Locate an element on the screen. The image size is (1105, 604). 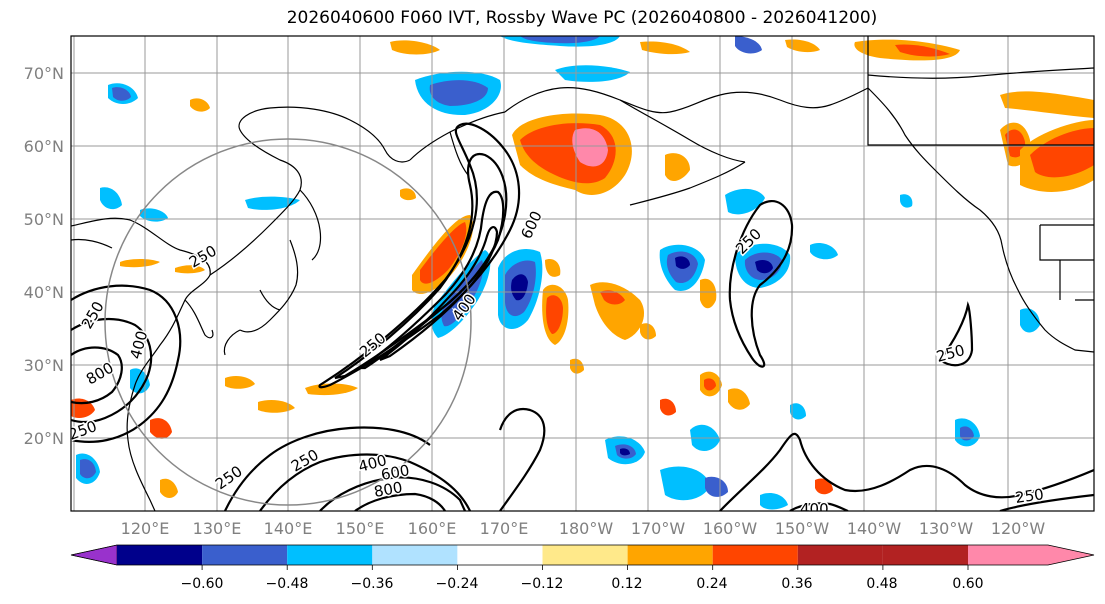
colorbar-extend-max-tip is located at coordinates (1031, 555).